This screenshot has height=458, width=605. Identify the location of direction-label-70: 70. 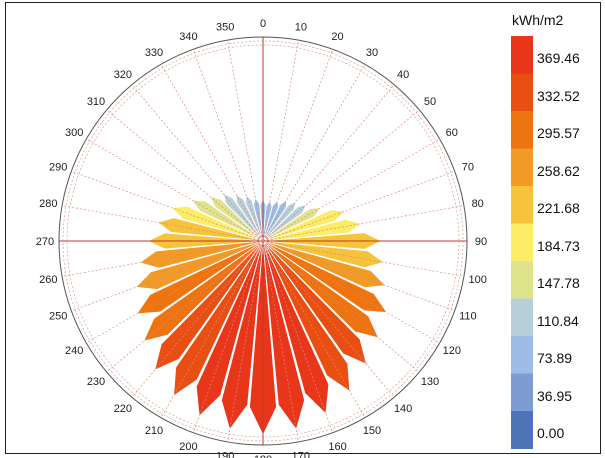
(468, 167).